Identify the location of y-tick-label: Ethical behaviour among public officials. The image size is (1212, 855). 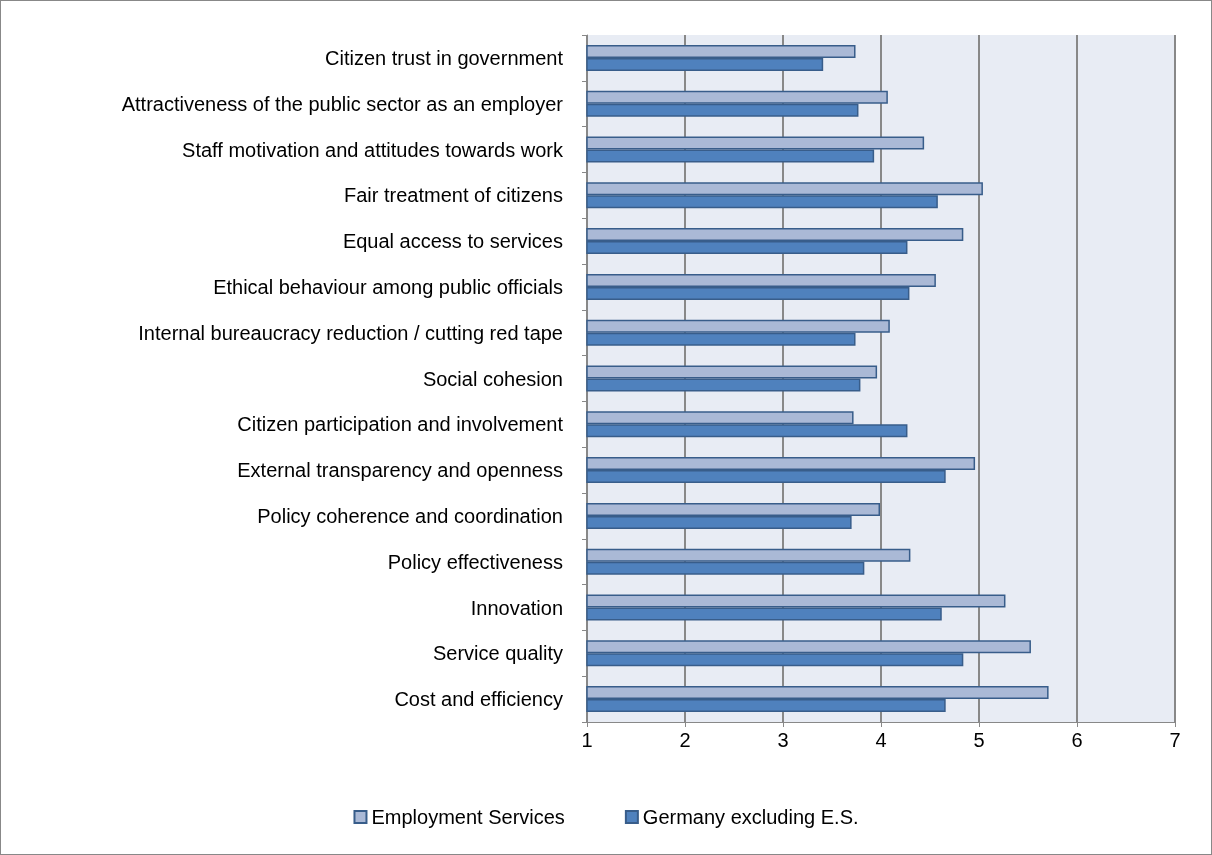
(388, 286).